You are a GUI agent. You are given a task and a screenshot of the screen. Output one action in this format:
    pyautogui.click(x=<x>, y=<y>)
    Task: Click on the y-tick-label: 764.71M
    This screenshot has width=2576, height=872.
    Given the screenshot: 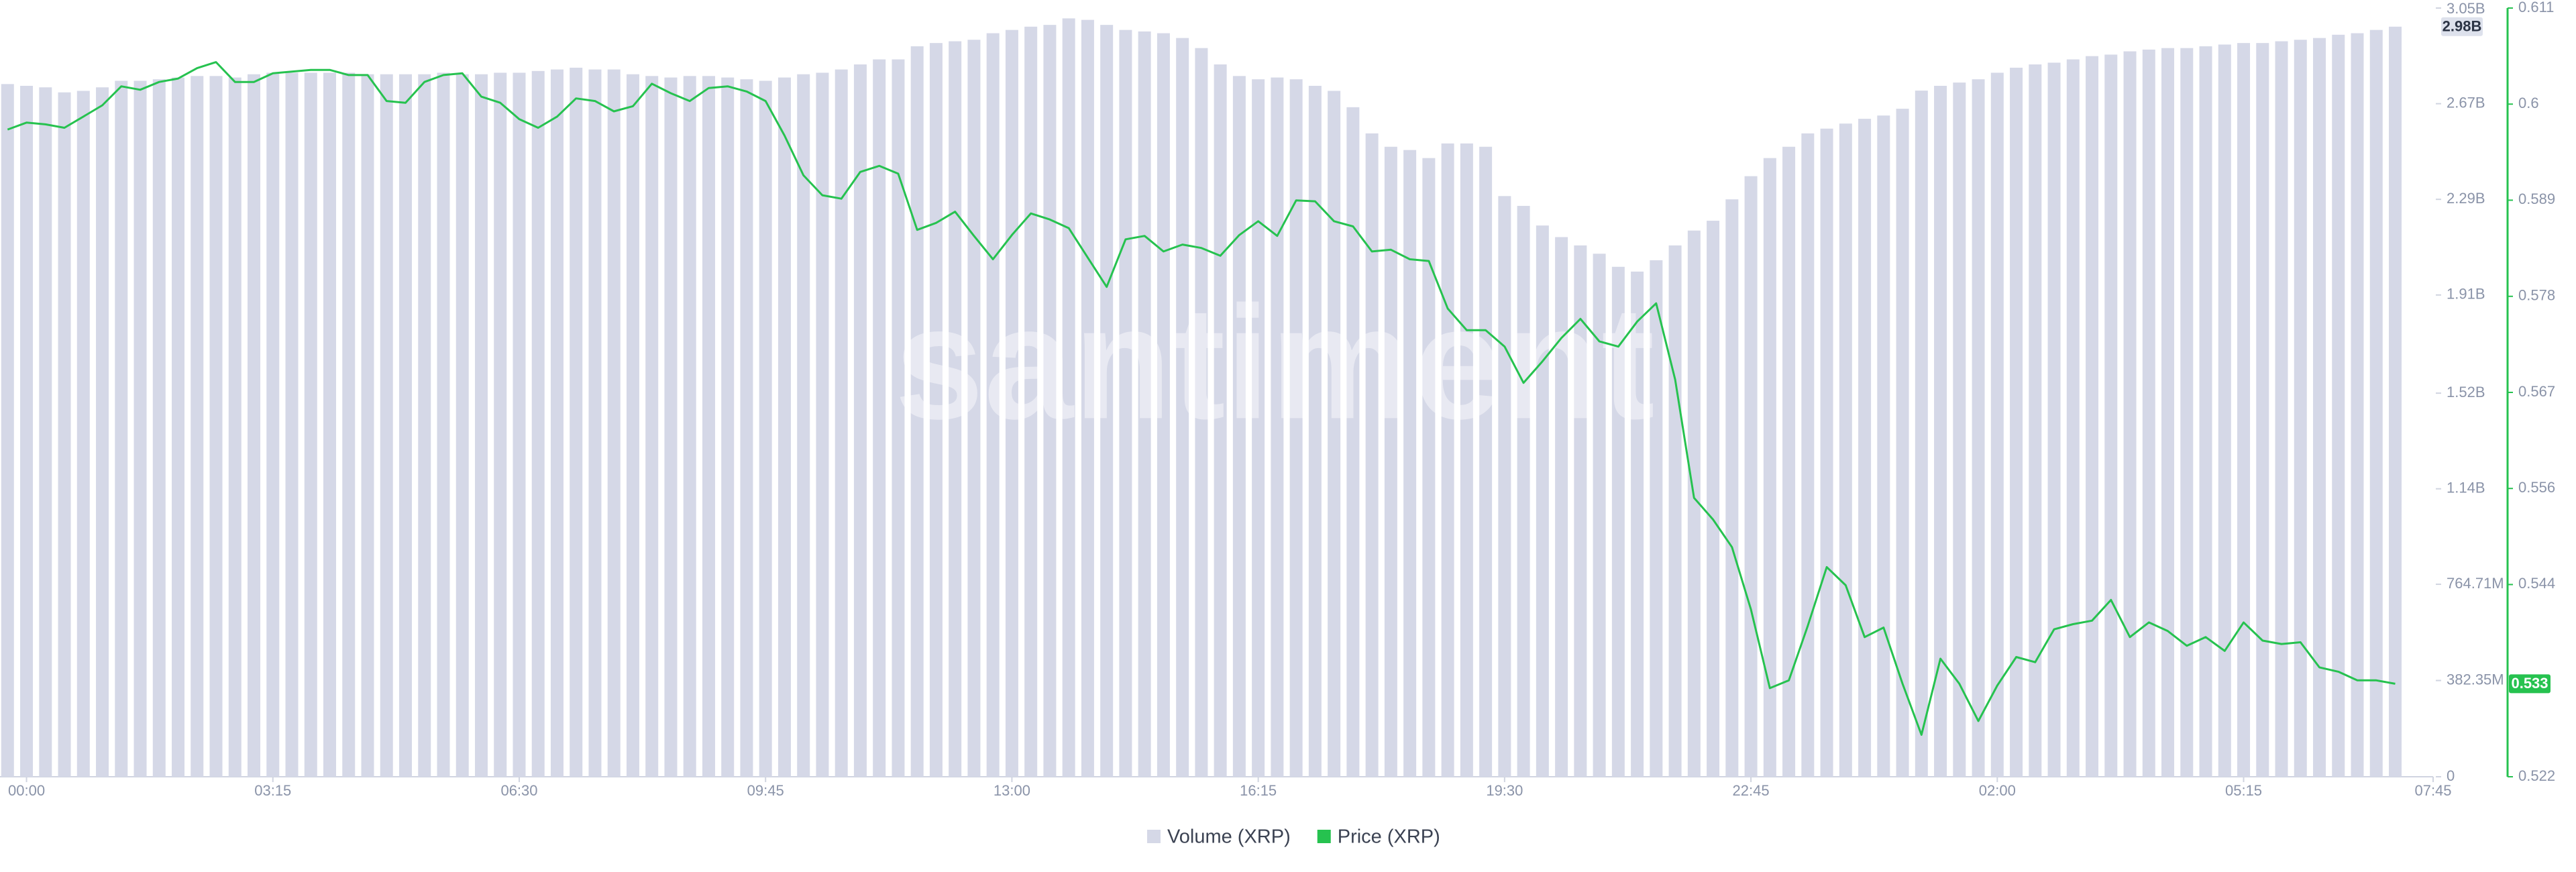 What is the action you would take?
    pyautogui.click(x=2475, y=583)
    